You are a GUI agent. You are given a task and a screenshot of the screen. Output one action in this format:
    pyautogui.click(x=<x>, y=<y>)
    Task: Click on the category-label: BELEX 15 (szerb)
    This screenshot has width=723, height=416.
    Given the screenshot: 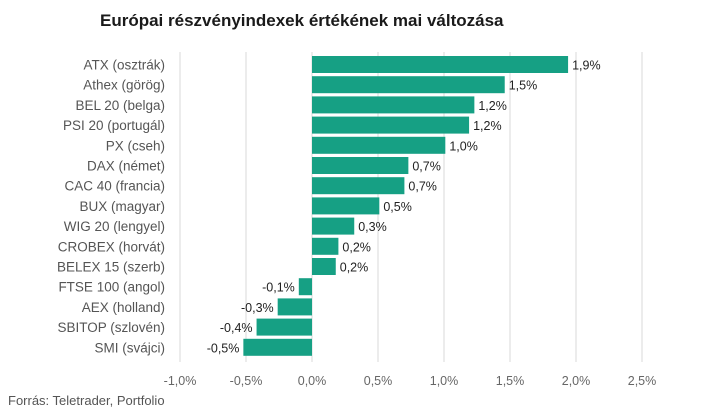 What is the action you would take?
    pyautogui.click(x=111, y=267)
    